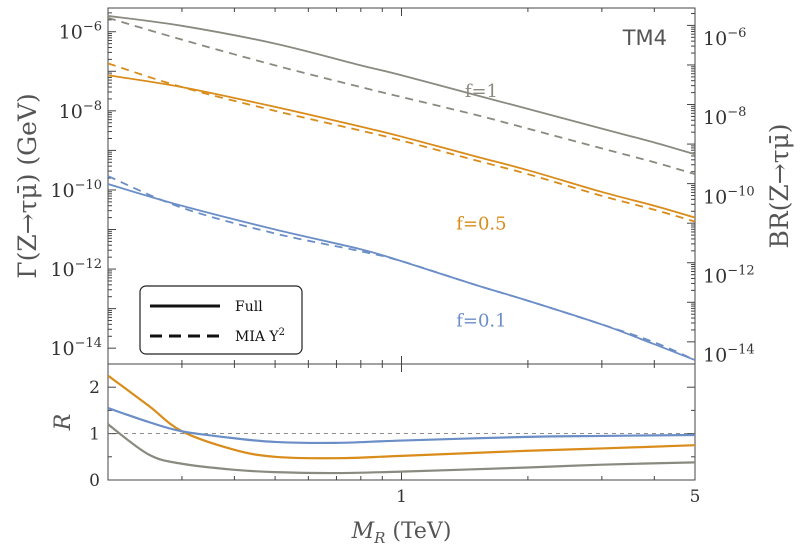  I want to click on legend: Full MIA Y2, so click(221, 320).